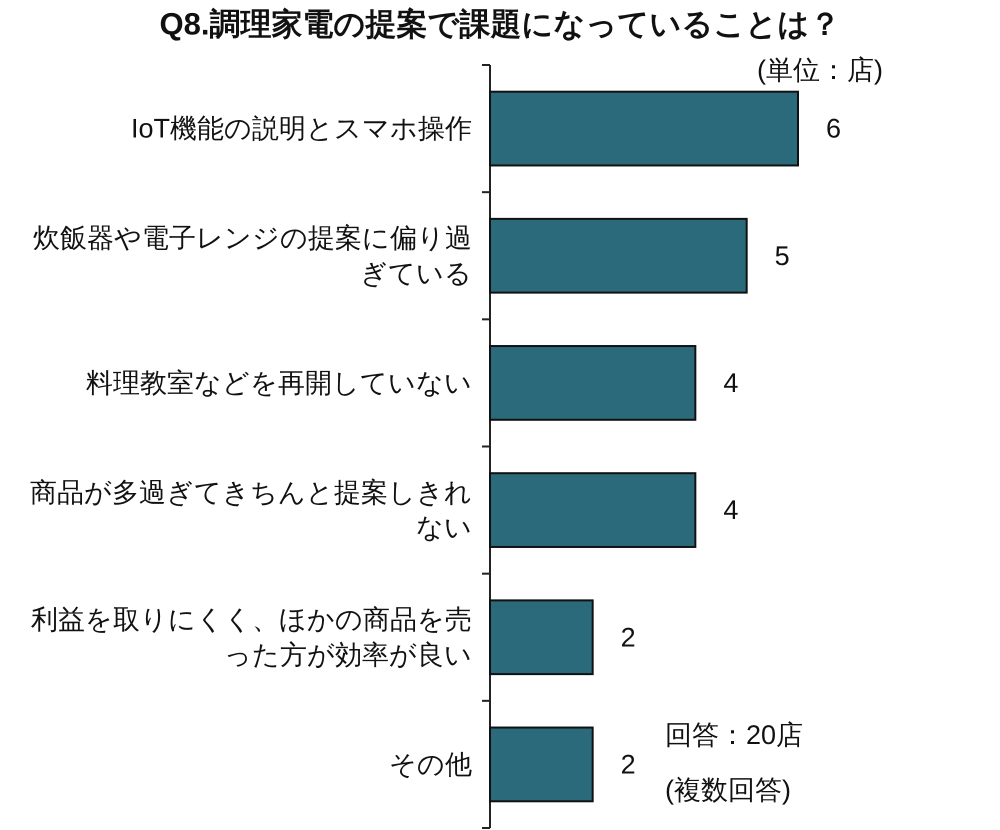  Describe the element at coordinates (782, 255) in the screenshot. I see `data-label: 5` at that location.